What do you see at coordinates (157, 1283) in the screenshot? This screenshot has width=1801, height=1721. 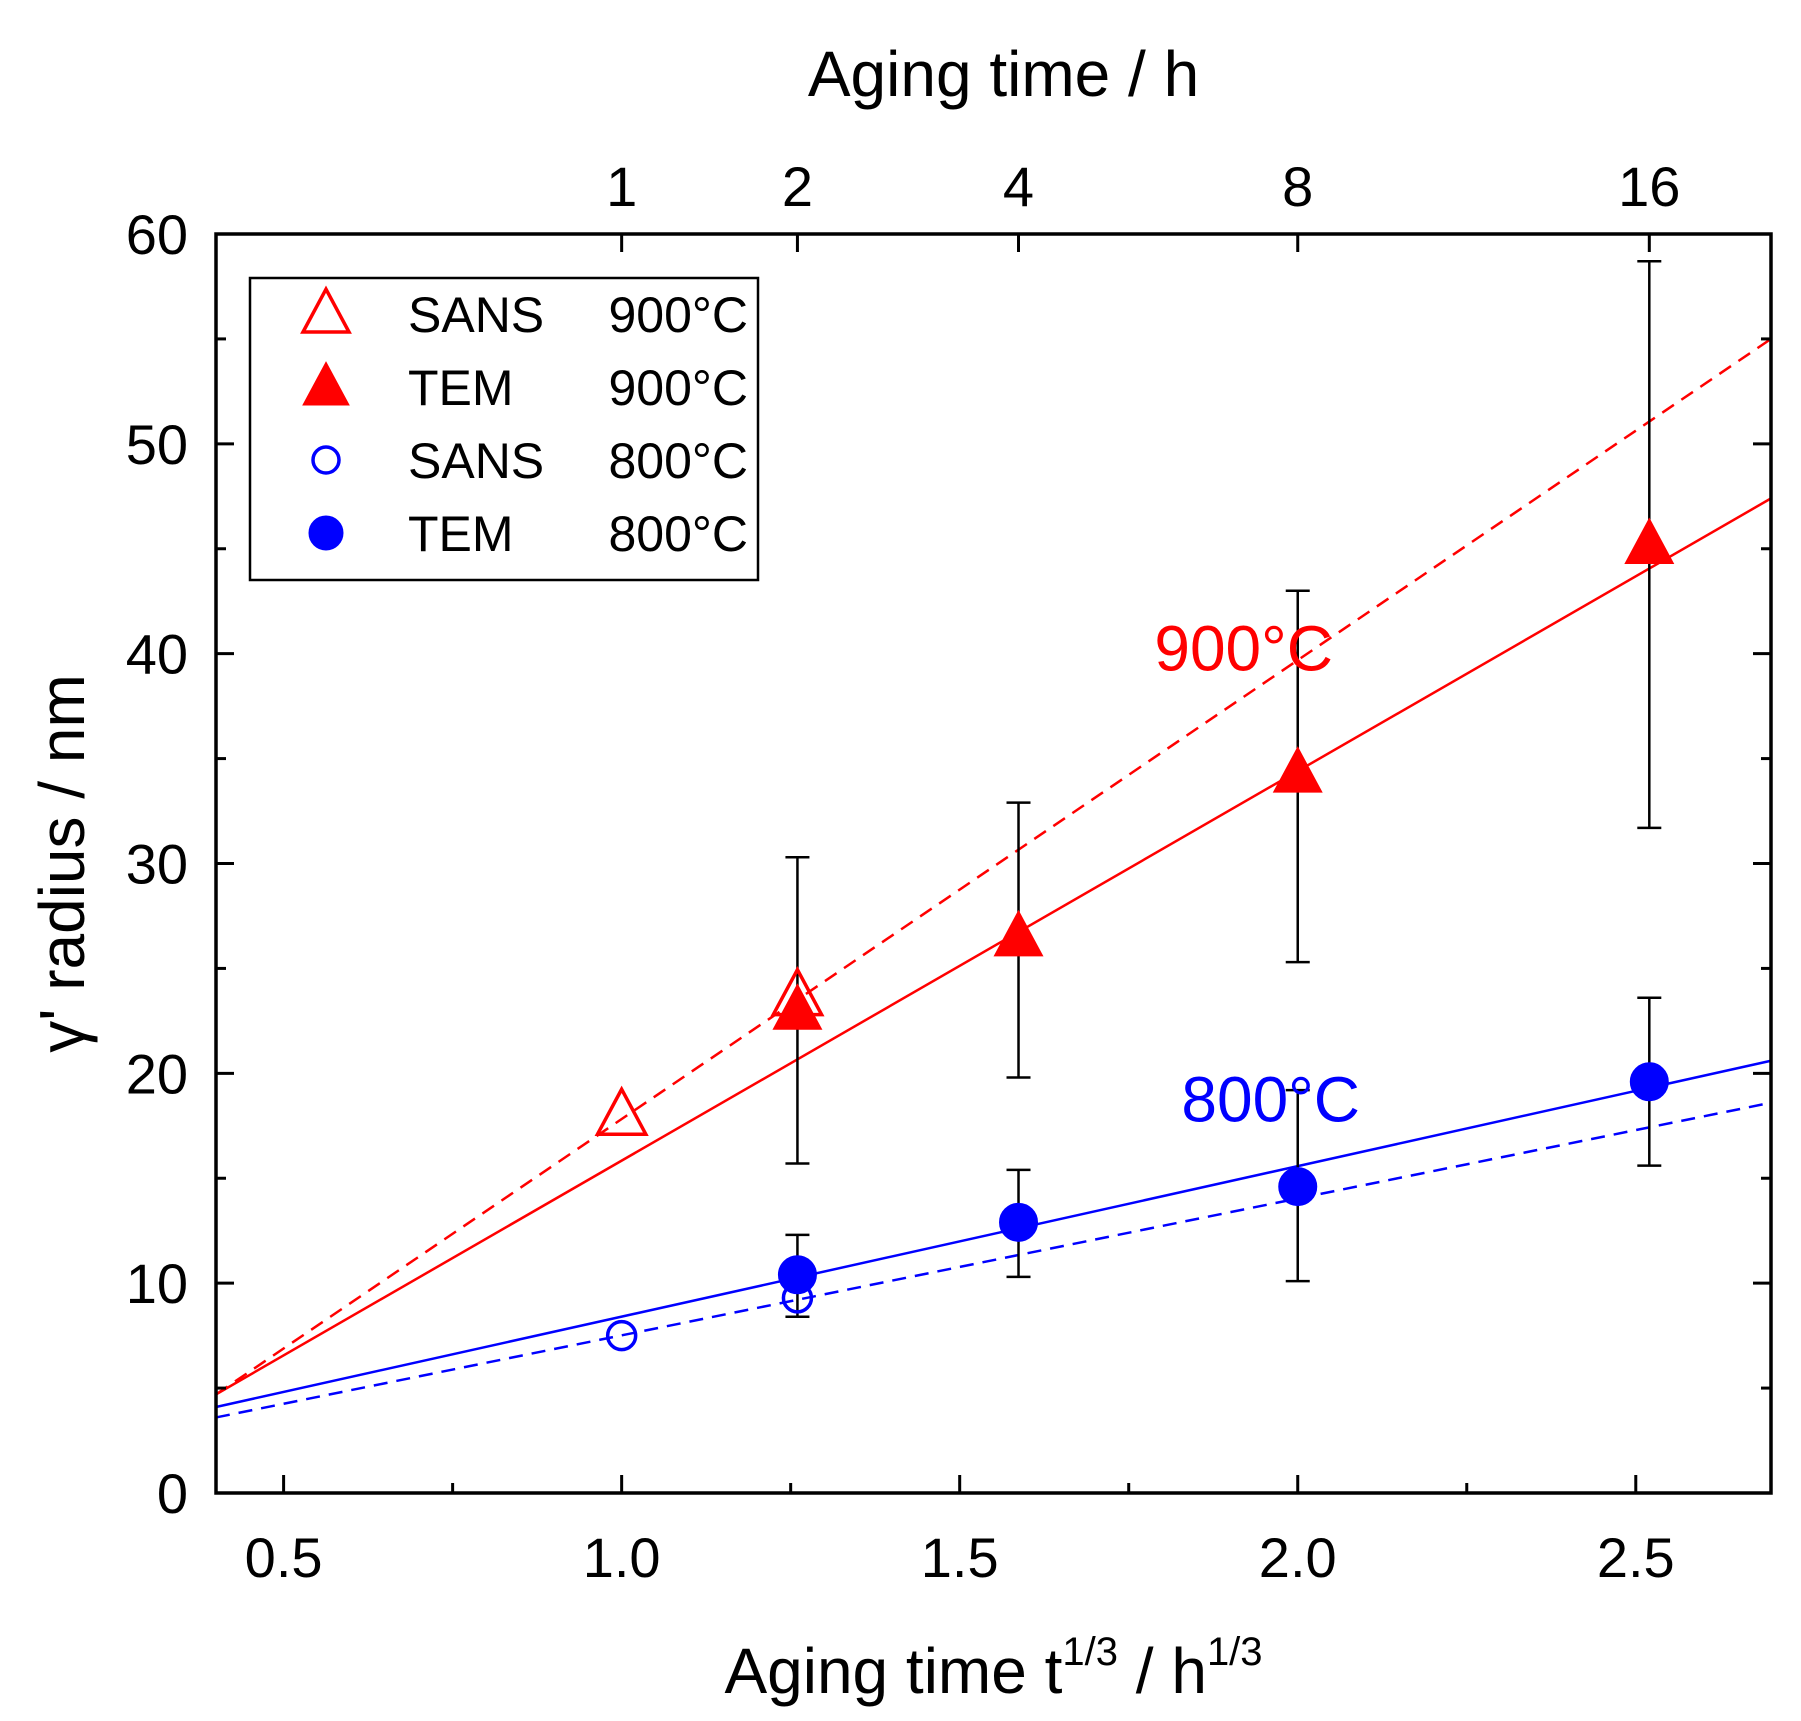 I see `y-tick-label: 10` at bounding box center [157, 1283].